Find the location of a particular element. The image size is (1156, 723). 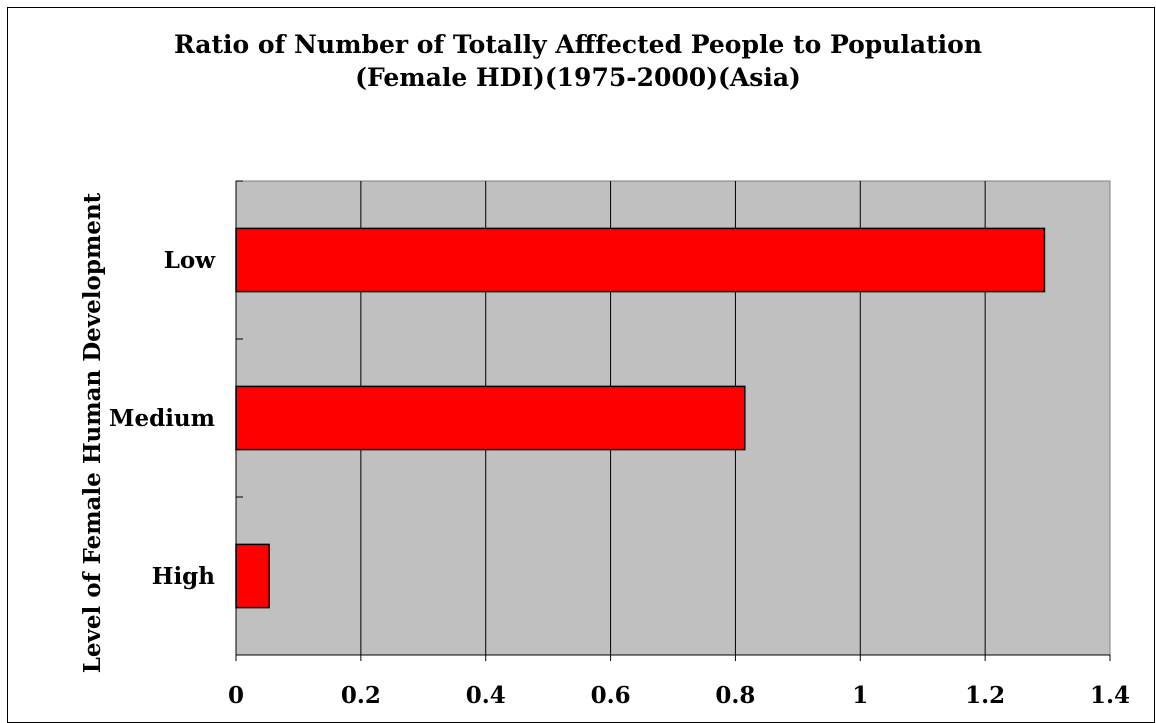

bar-medium is located at coordinates (490, 418).